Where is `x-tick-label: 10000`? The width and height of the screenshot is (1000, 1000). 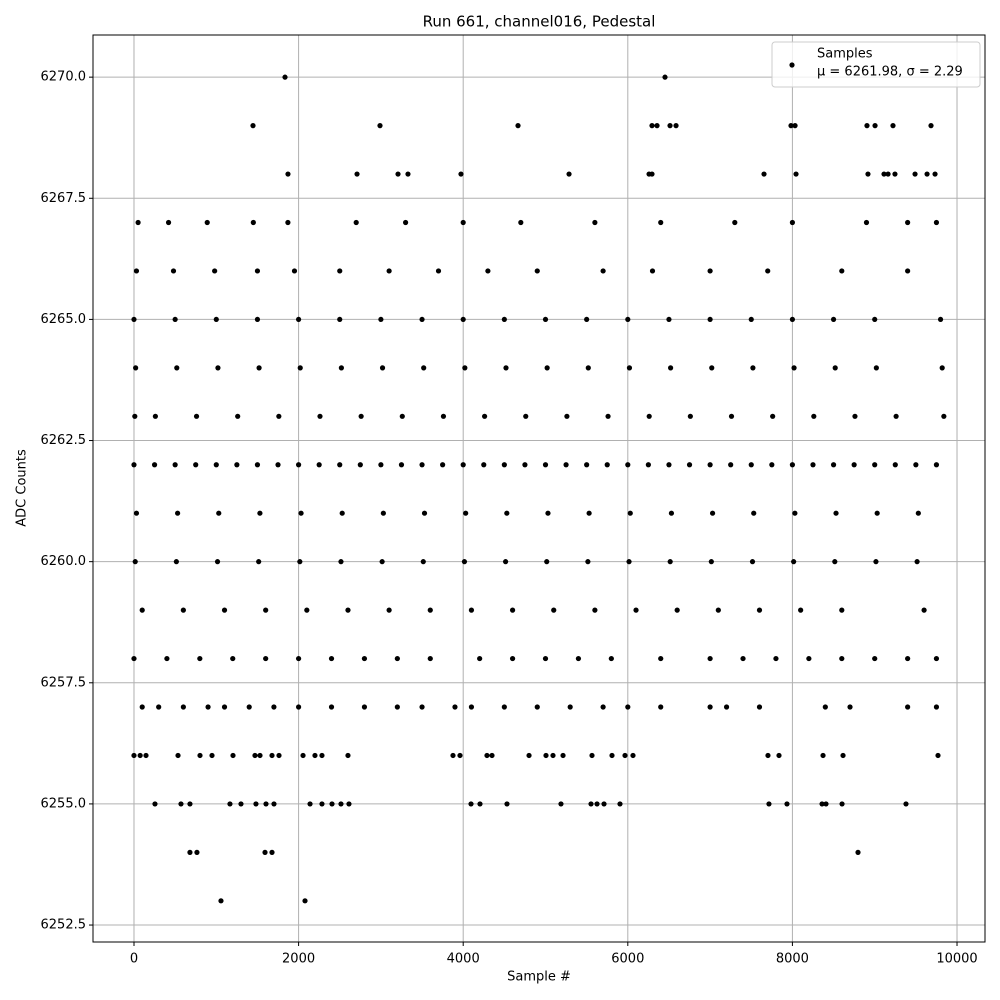
x-tick-label: 10000 is located at coordinates (956, 959).